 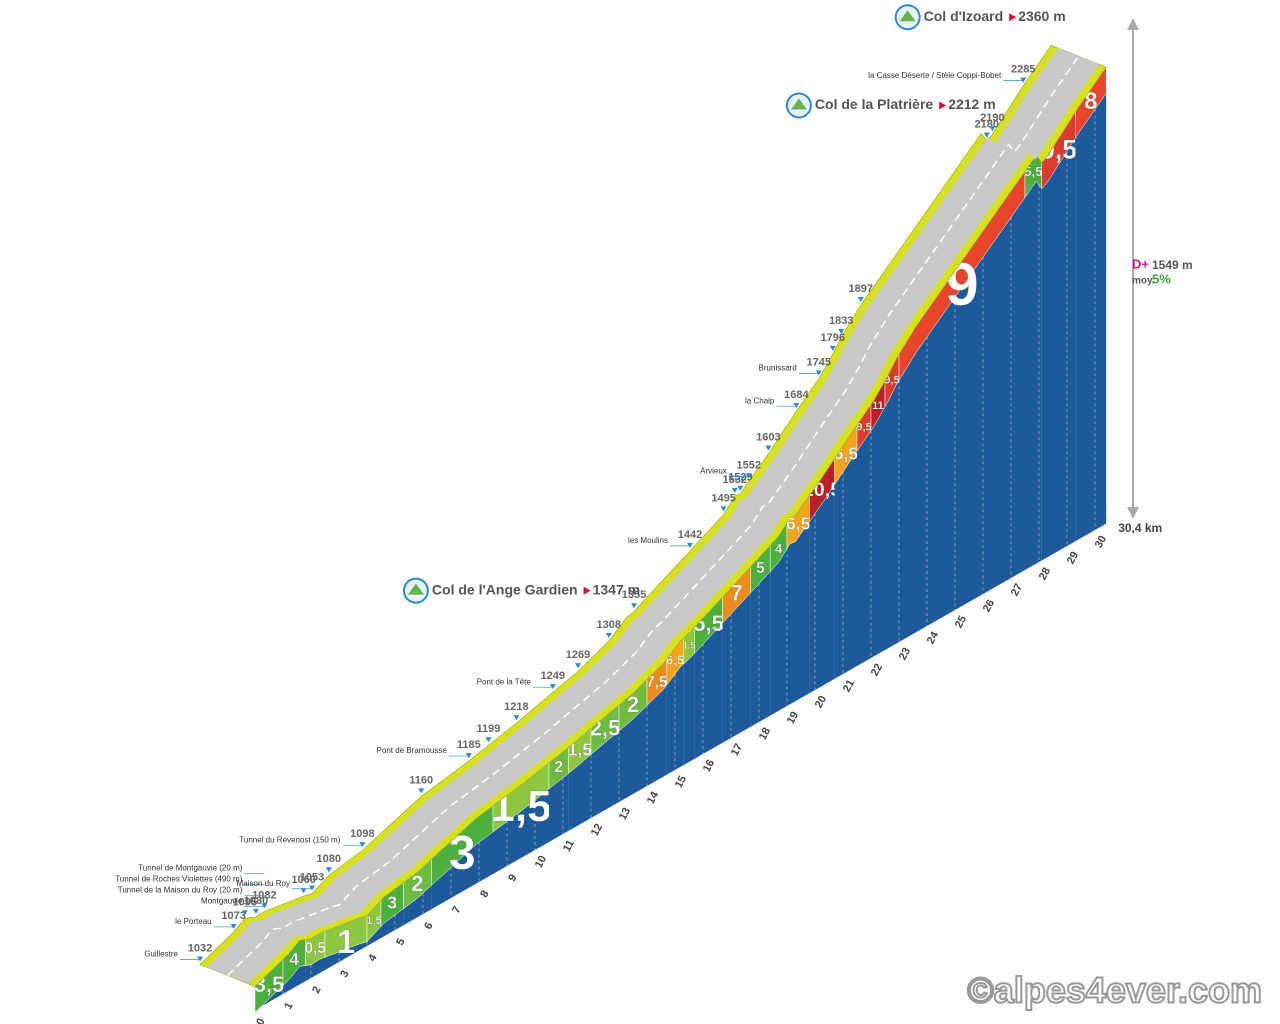 I want to click on pass-name: Col de la Platrière, so click(x=874, y=104).